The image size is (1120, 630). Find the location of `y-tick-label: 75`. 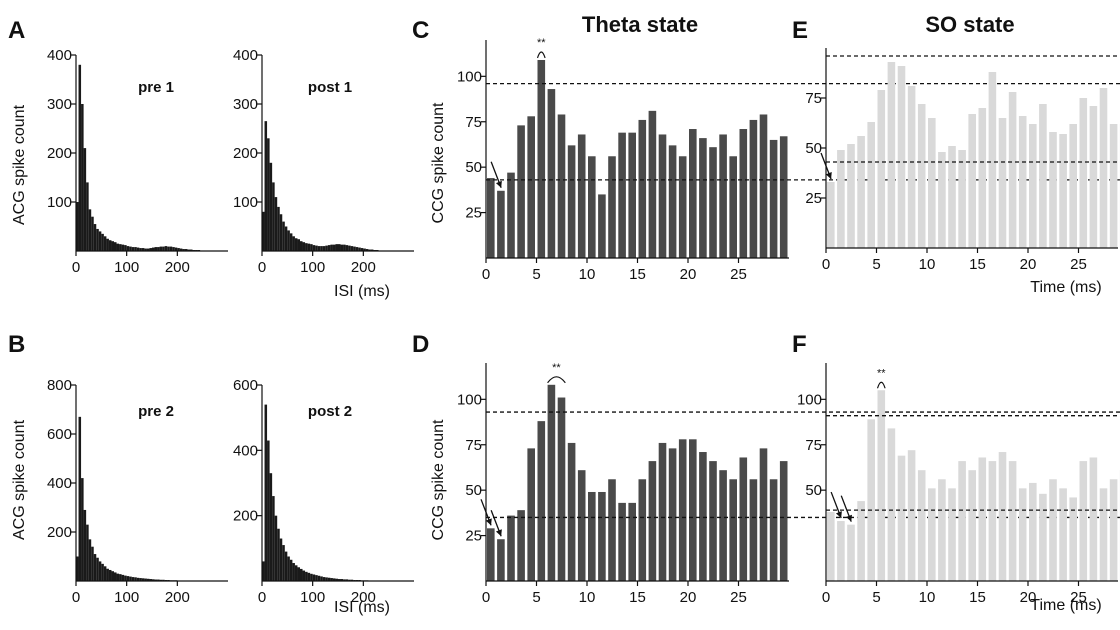

y-tick-label: 75 is located at coordinates (473, 445).